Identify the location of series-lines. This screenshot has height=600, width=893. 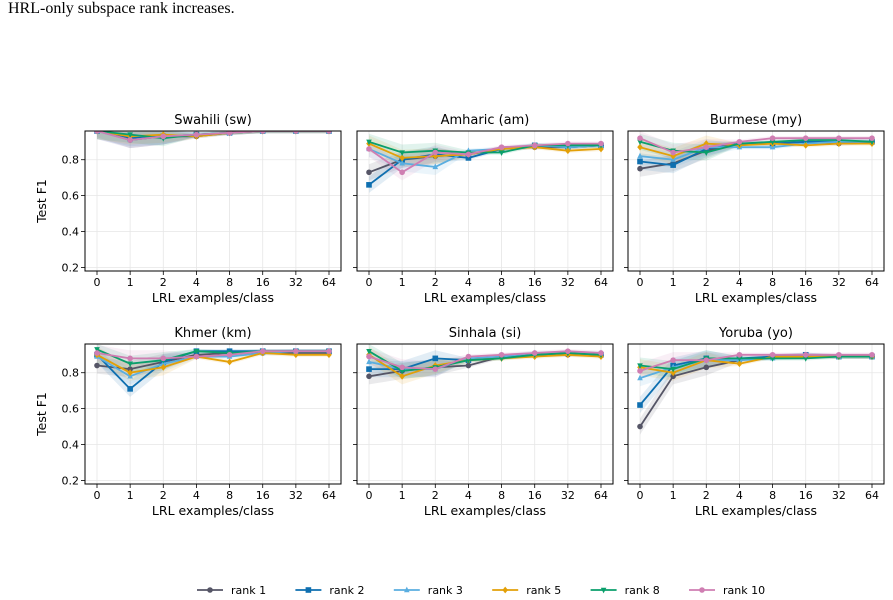
(485, 163).